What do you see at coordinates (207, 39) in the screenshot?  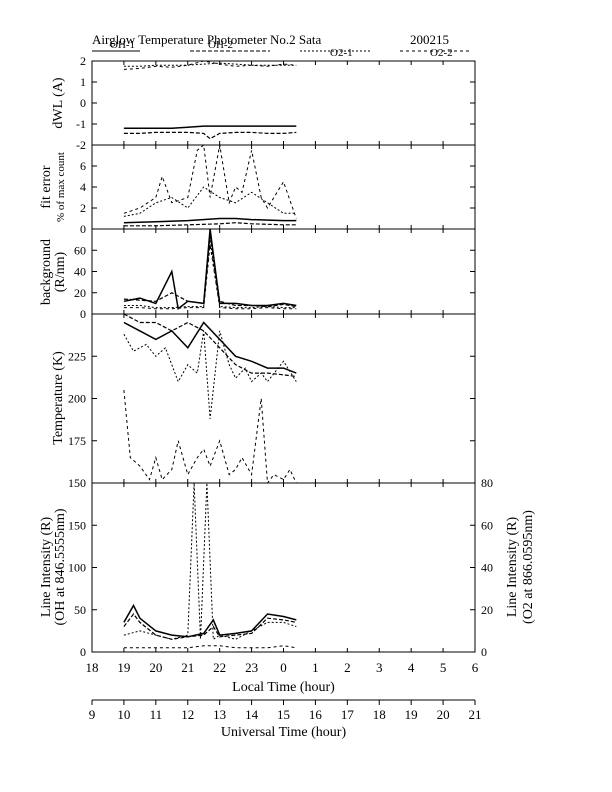 I see `chart-title: Airglow Temperature Photometer No.2 Sata` at bounding box center [207, 39].